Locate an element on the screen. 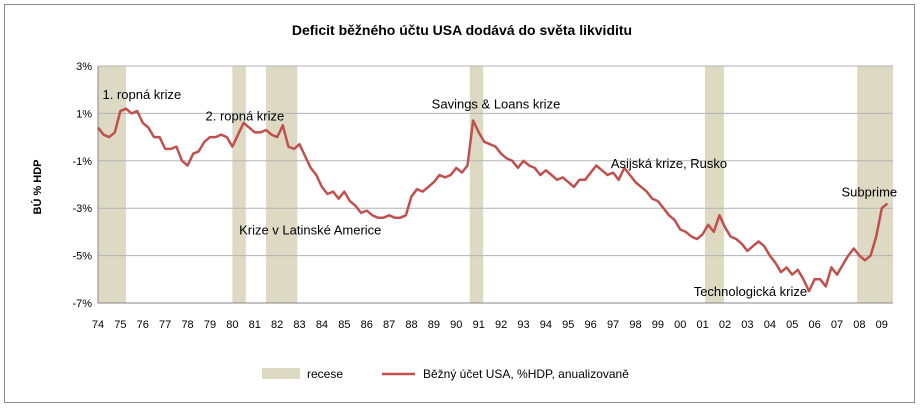 The image size is (921, 409). annotation-label: Savings & Loans krize is located at coordinates (496, 104).